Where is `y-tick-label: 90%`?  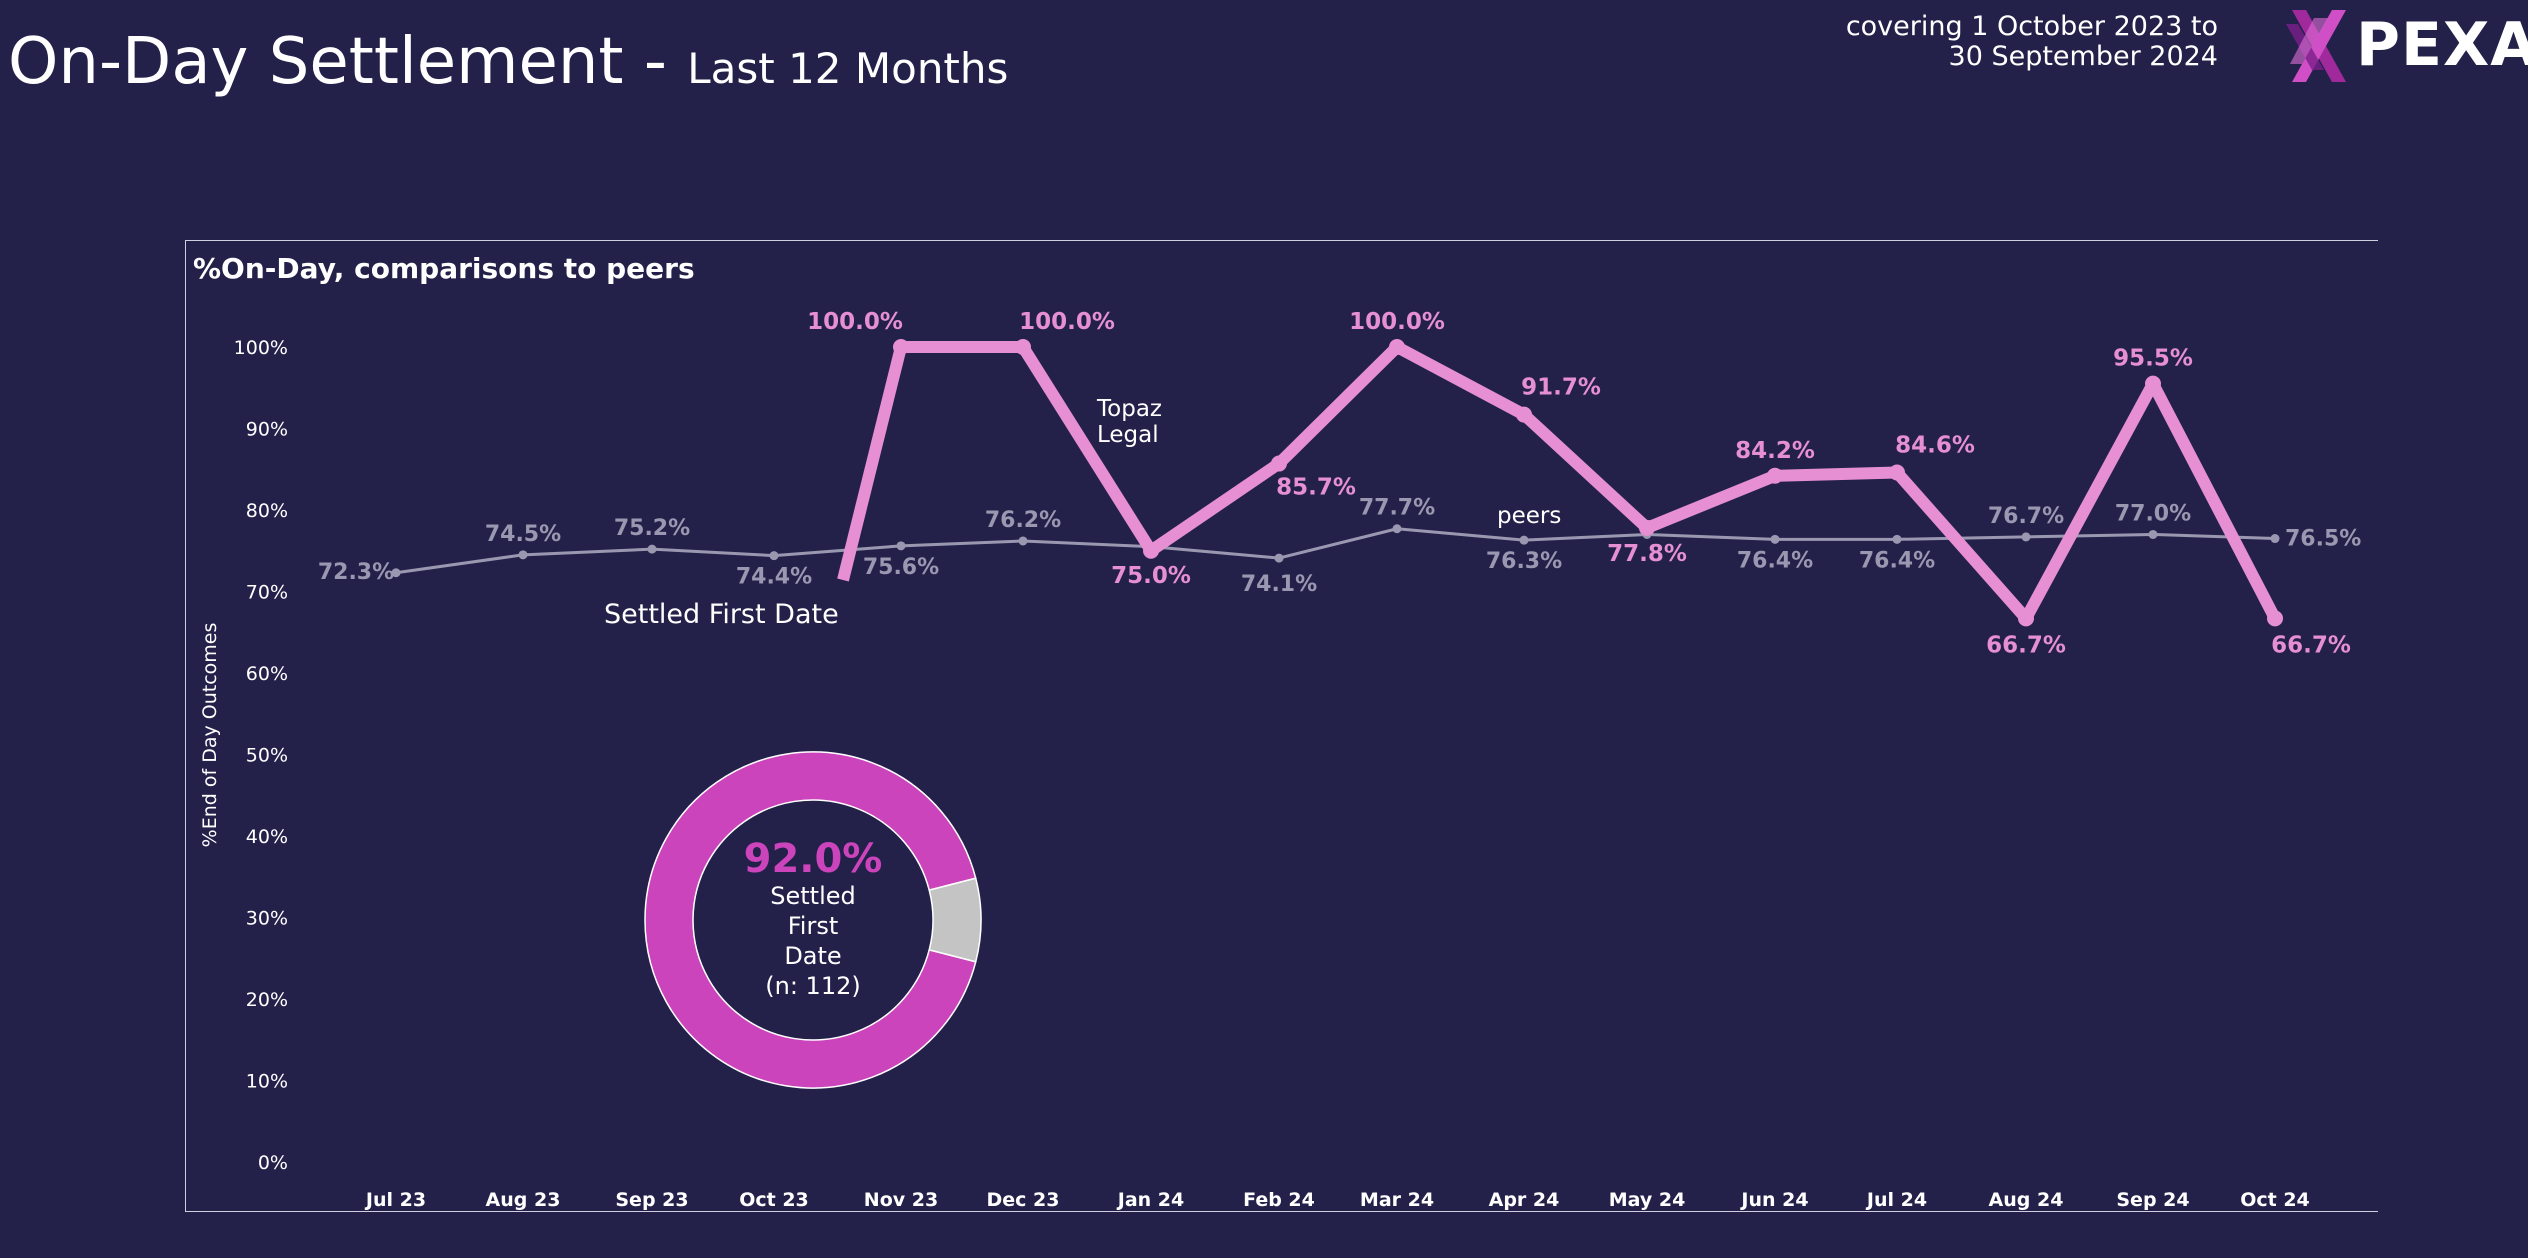
y-tick-label: 90% is located at coordinates (267, 430).